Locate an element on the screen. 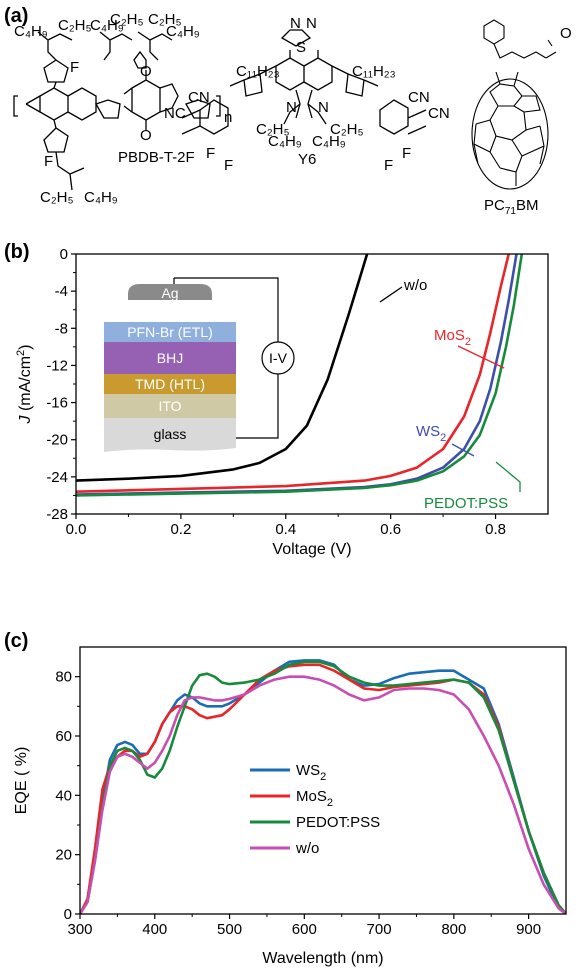 The width and height of the screenshot is (579, 971). x-tick-label: 0.2 is located at coordinates (180, 529).